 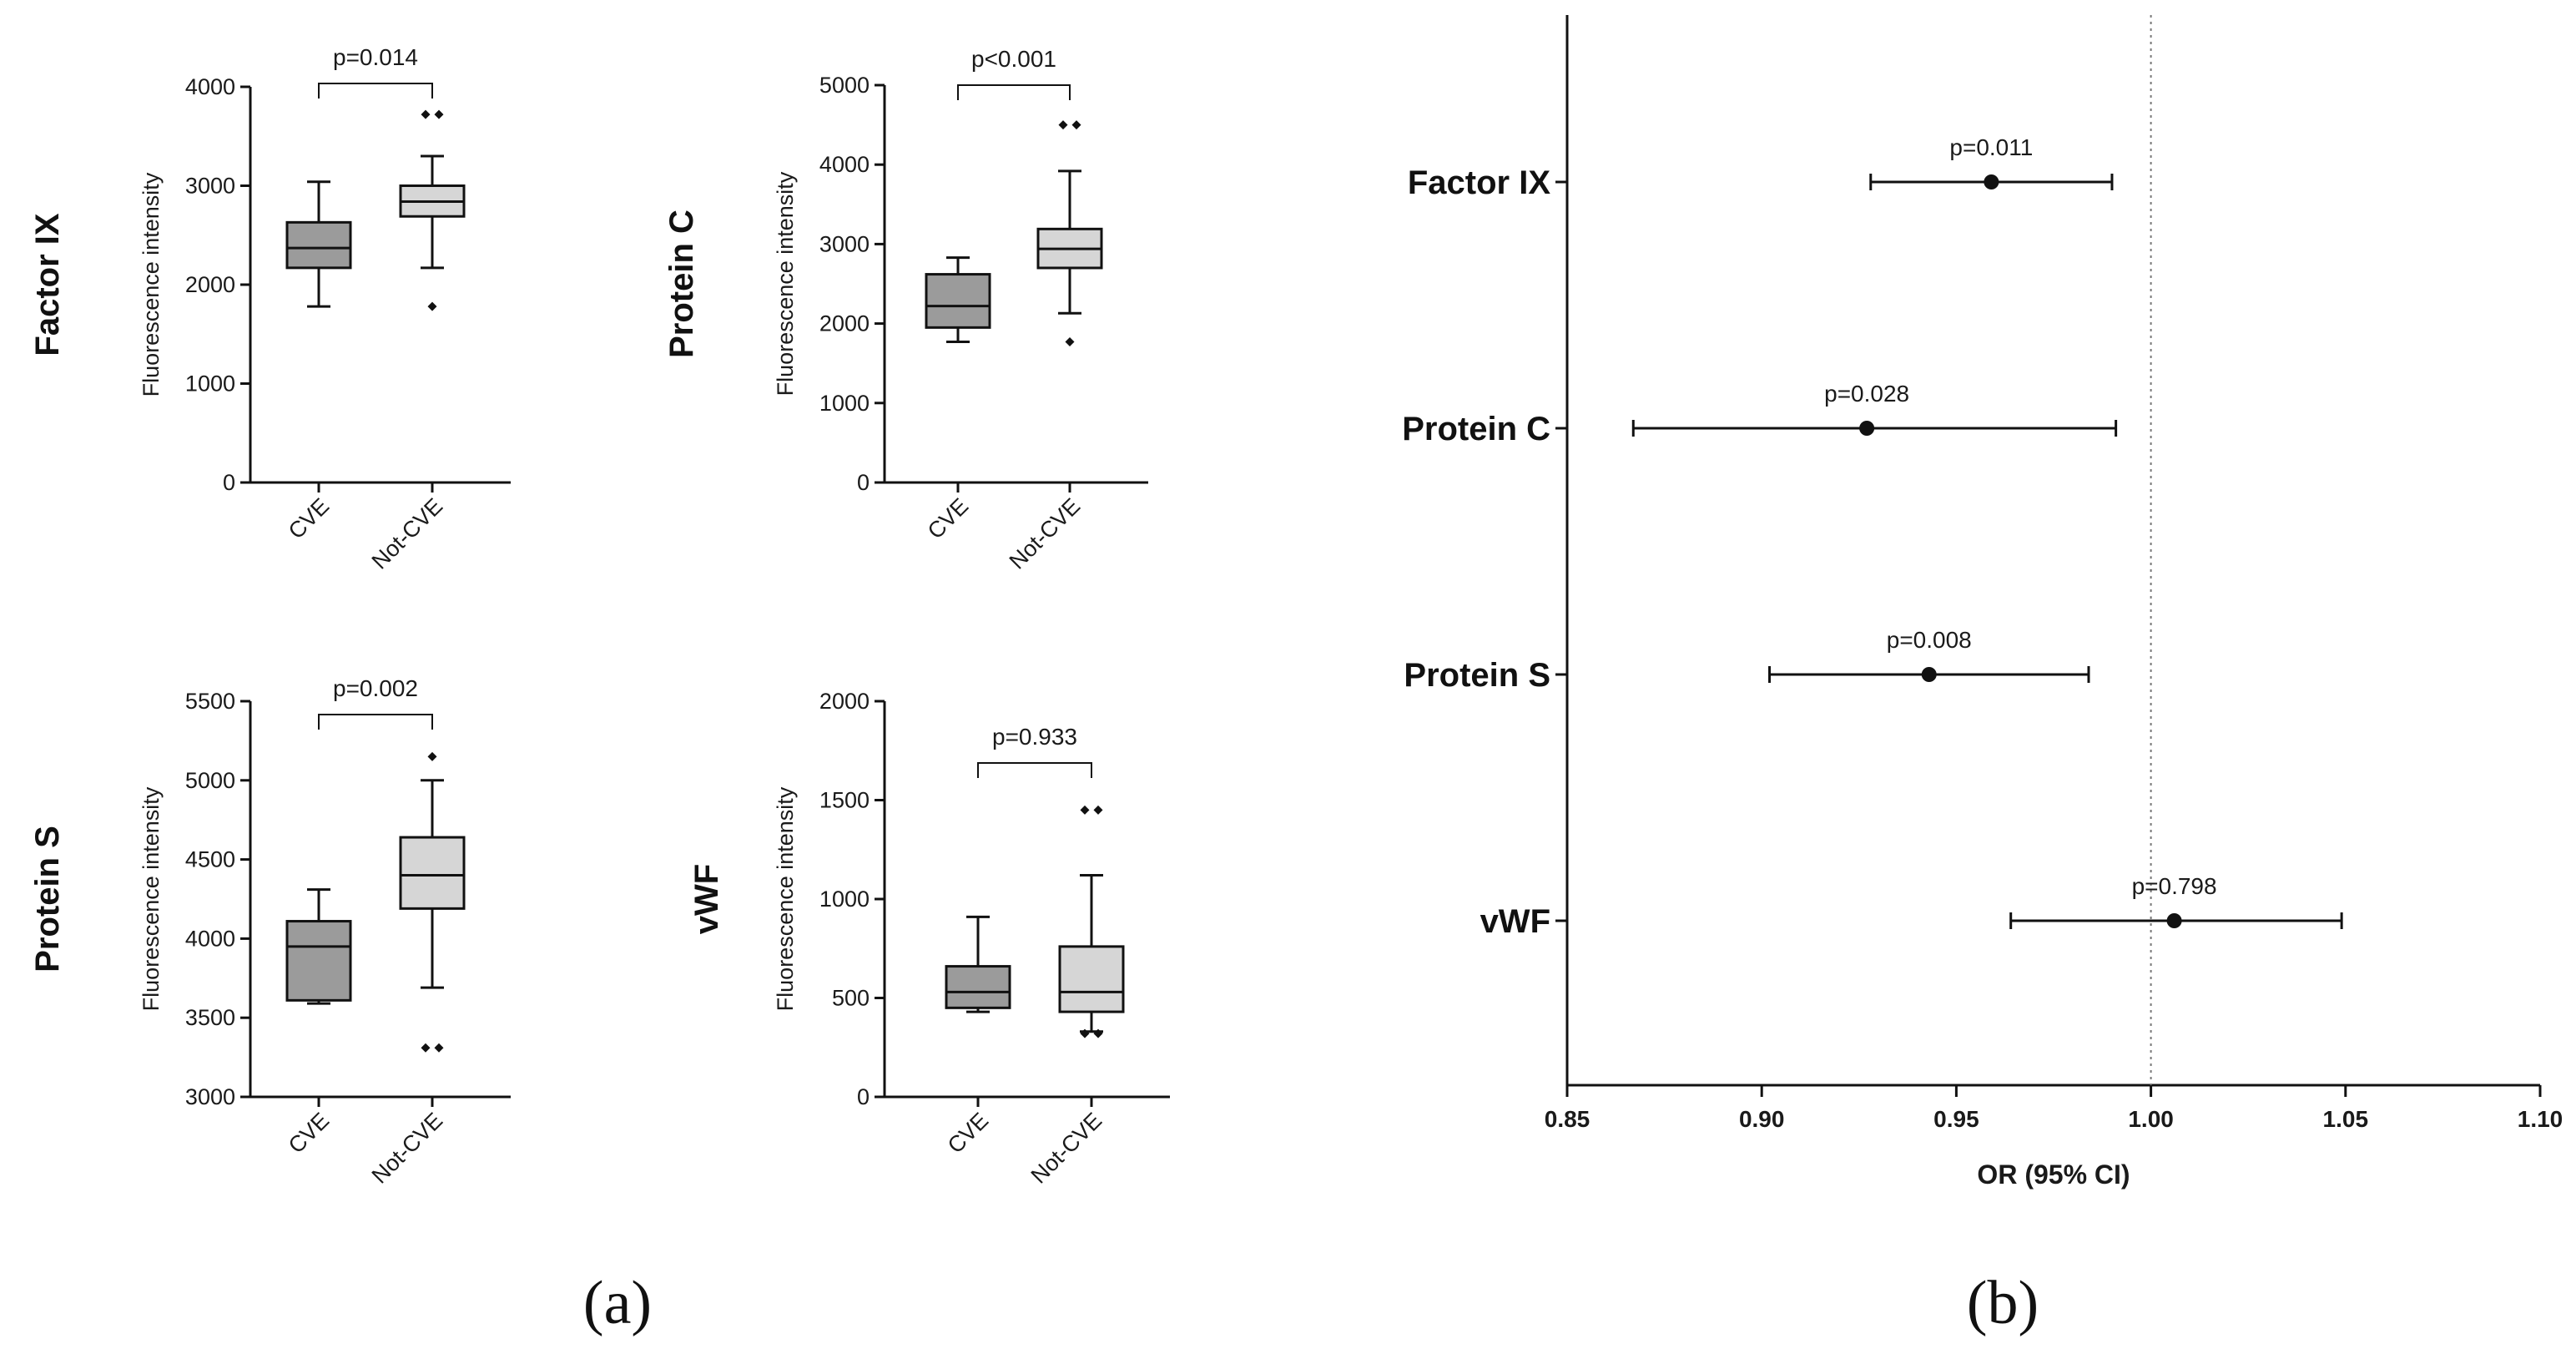 I want to click on row-label: Protein S, so click(x=1477, y=675).